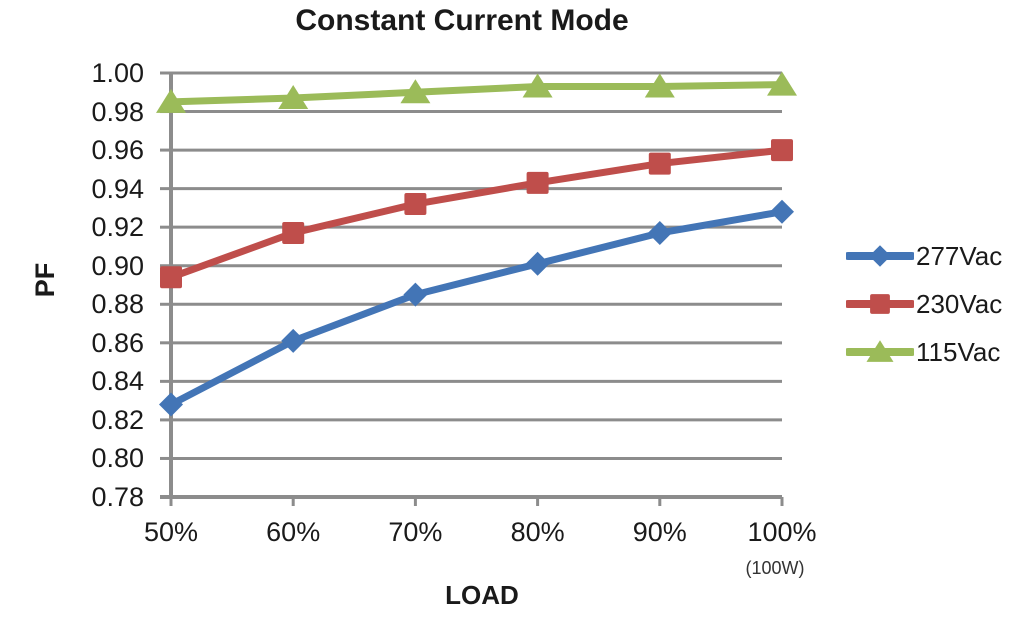  What do you see at coordinates (117, 265) in the screenshot?
I see `y-tick-label: 0.90` at bounding box center [117, 265].